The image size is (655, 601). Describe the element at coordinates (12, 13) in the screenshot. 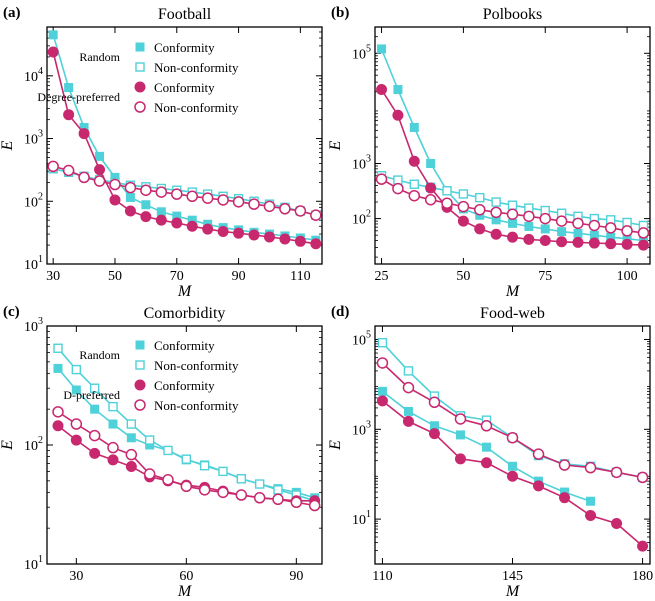

I see `panel-label: (a)` at that location.